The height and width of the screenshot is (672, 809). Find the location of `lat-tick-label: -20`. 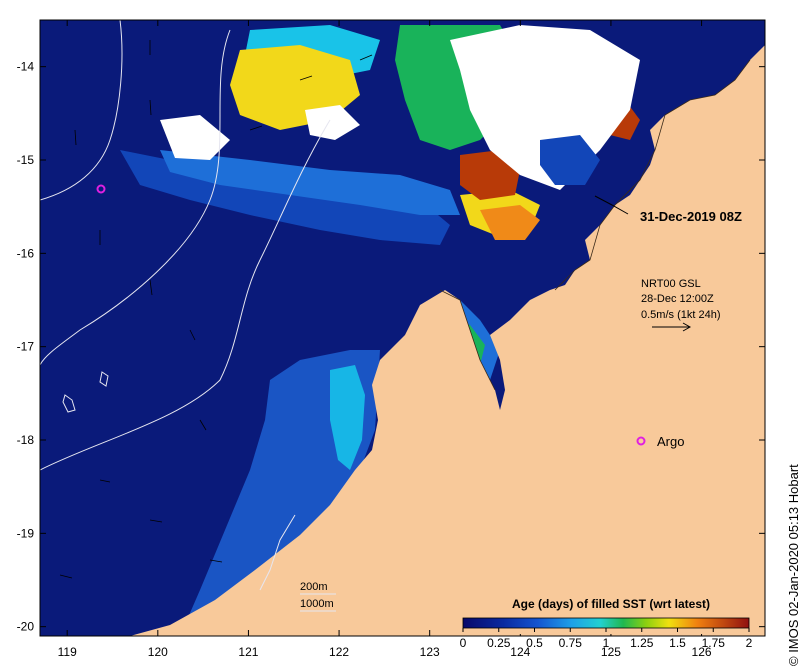

lat-tick-label: -20 is located at coordinates (26, 627).